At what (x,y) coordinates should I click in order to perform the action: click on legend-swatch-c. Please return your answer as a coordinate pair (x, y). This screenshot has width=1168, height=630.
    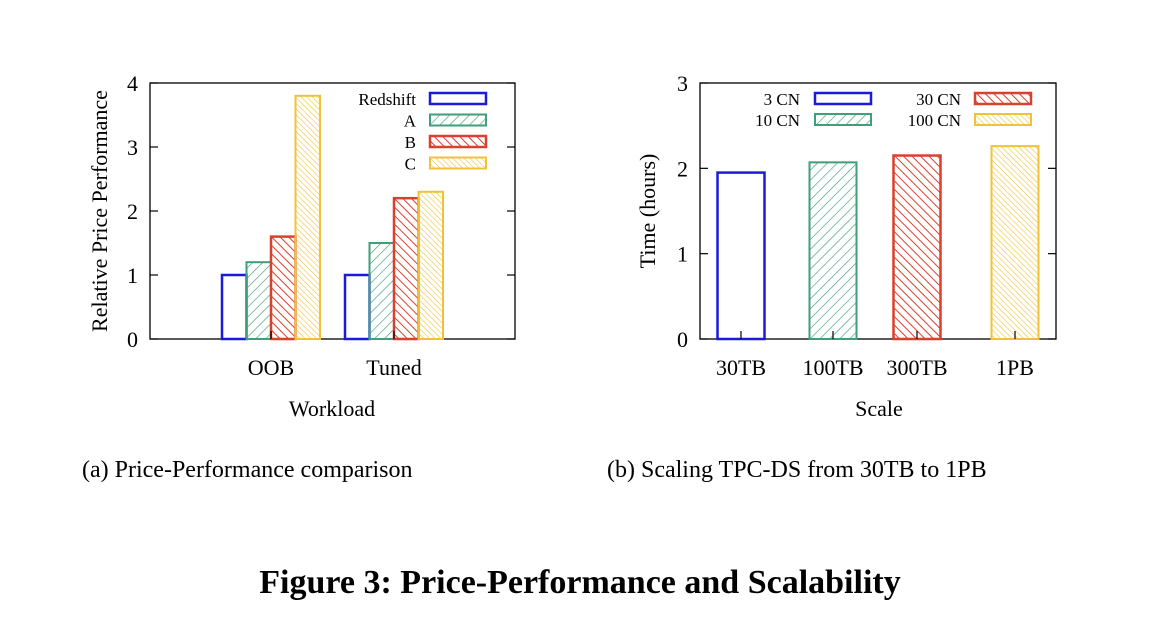
    Looking at the image, I should click on (458, 163).